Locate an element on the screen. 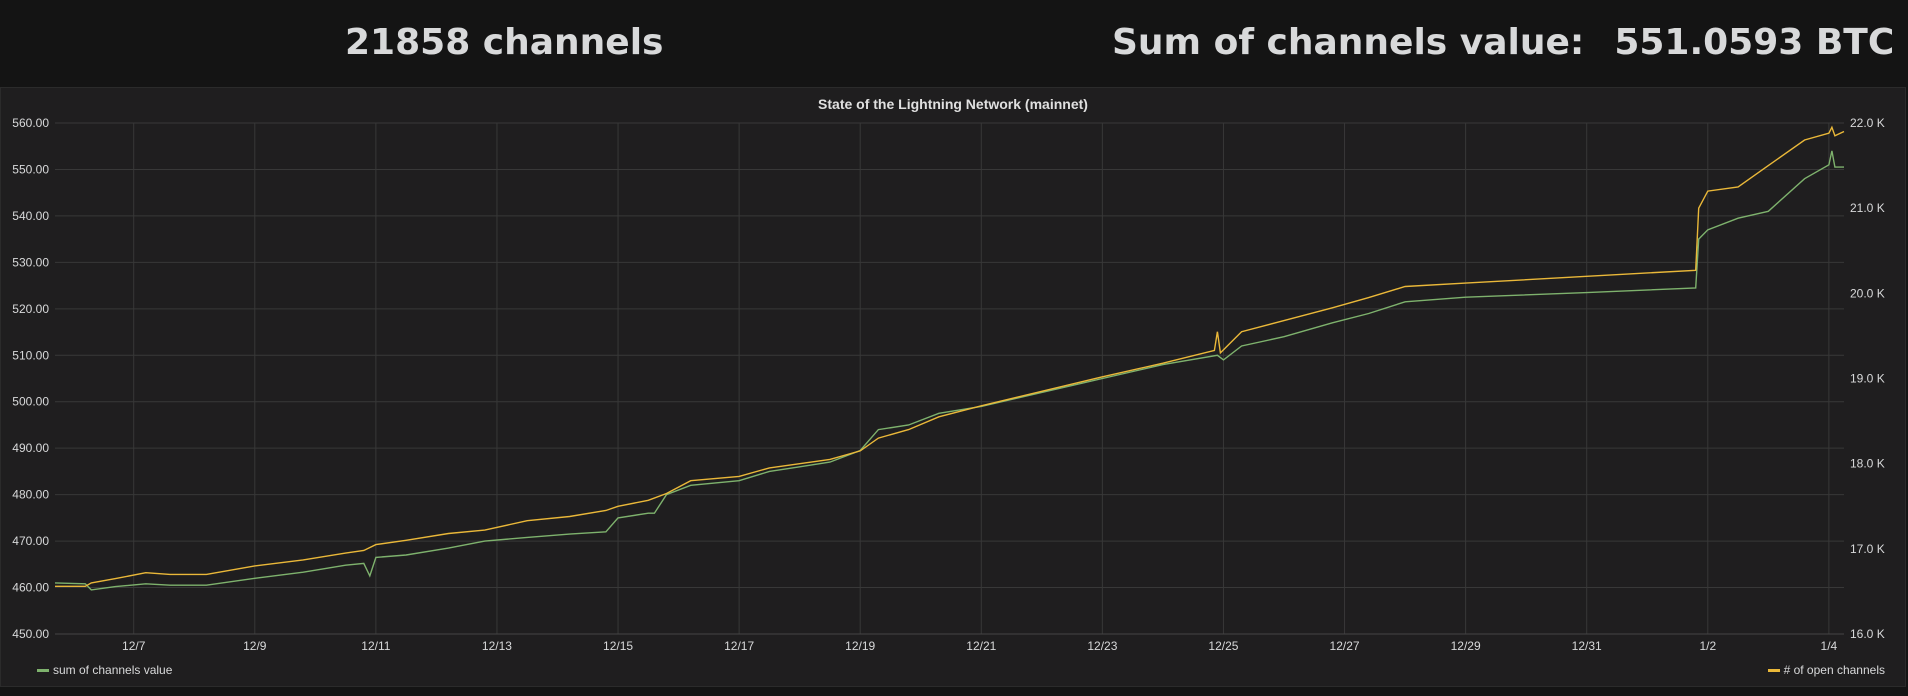  x-tick-label: 12/29 is located at coordinates (1466, 646).